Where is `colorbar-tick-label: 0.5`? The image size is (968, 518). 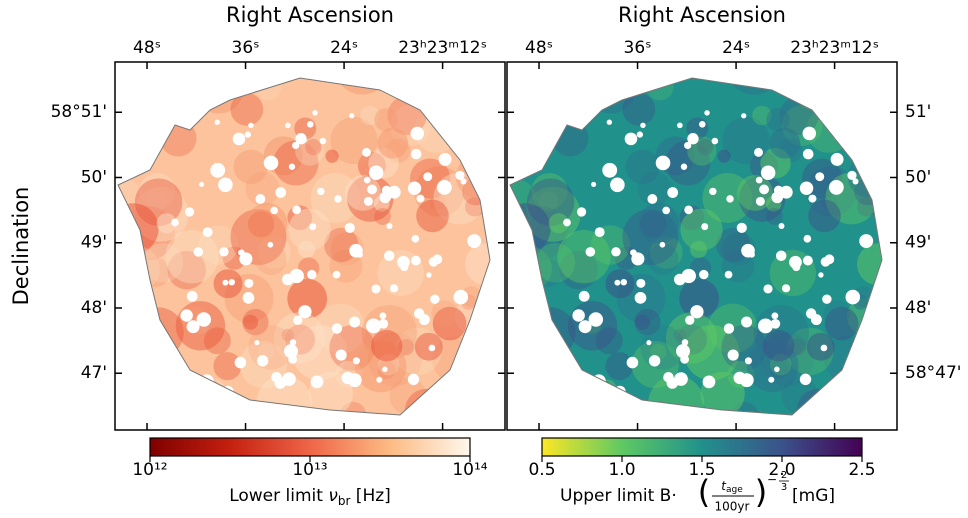 colorbar-tick-label: 0.5 is located at coordinates (541, 470).